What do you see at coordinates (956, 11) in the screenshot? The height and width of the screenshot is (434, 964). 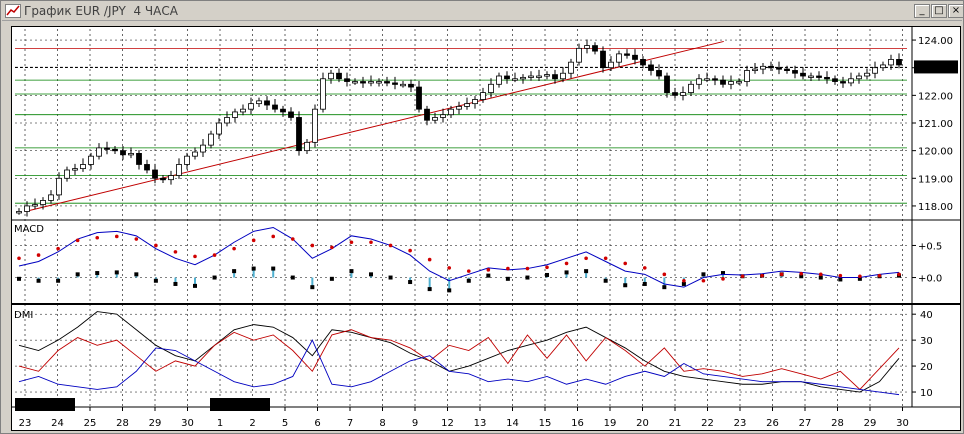 I see `close-button: ×` at bounding box center [956, 11].